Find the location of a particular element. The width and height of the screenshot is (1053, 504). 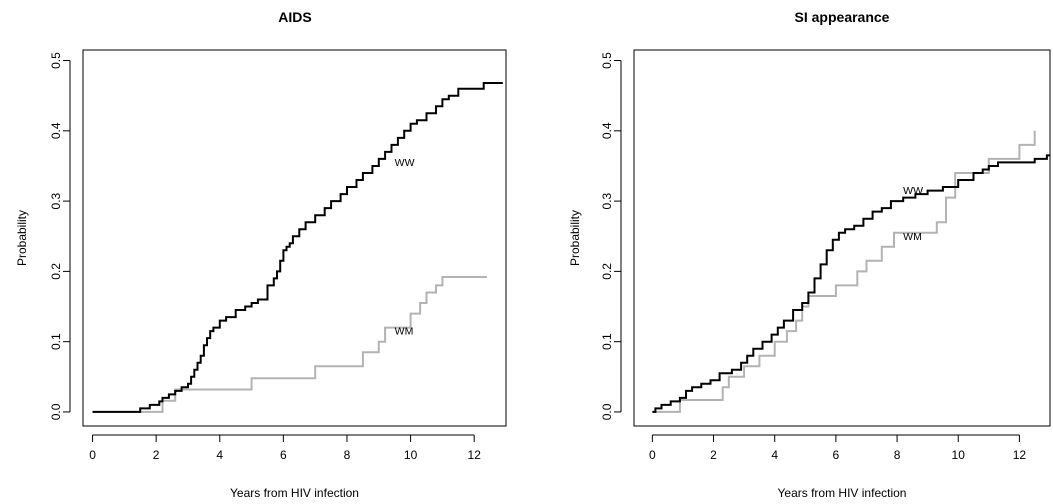

series-line-wm is located at coordinates (289, 344).